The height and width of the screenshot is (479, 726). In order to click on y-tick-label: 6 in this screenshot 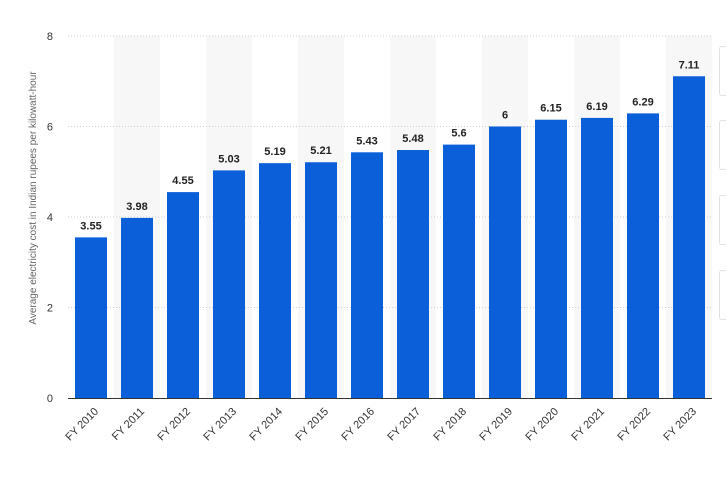, I will do `click(50, 128)`.